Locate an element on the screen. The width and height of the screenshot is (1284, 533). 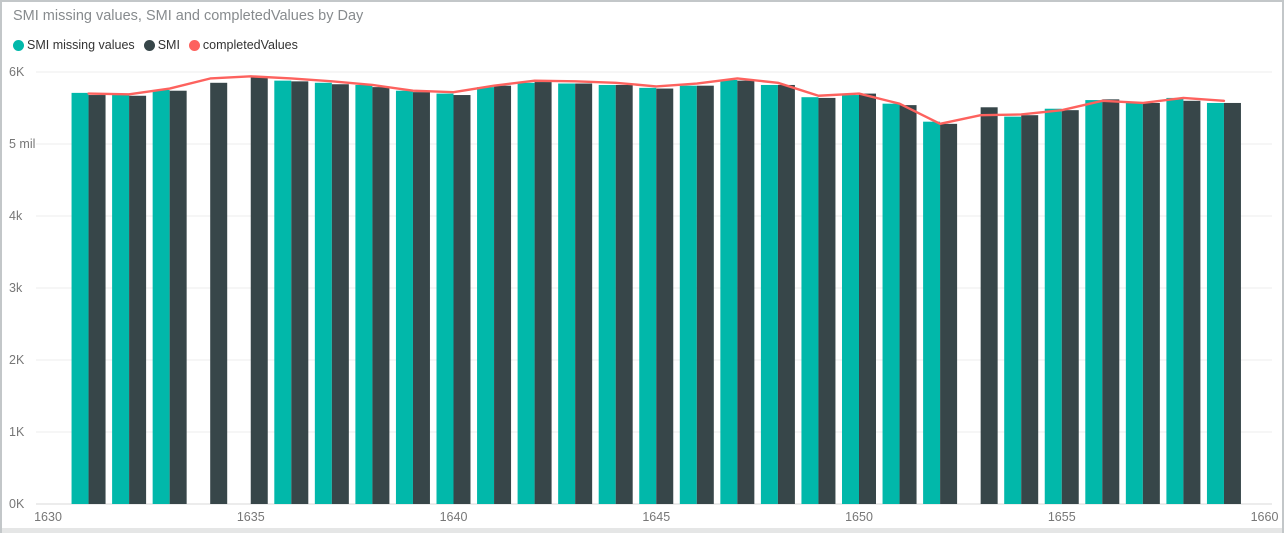
legend-item-completedvalues: completedValues is located at coordinates (243, 45).